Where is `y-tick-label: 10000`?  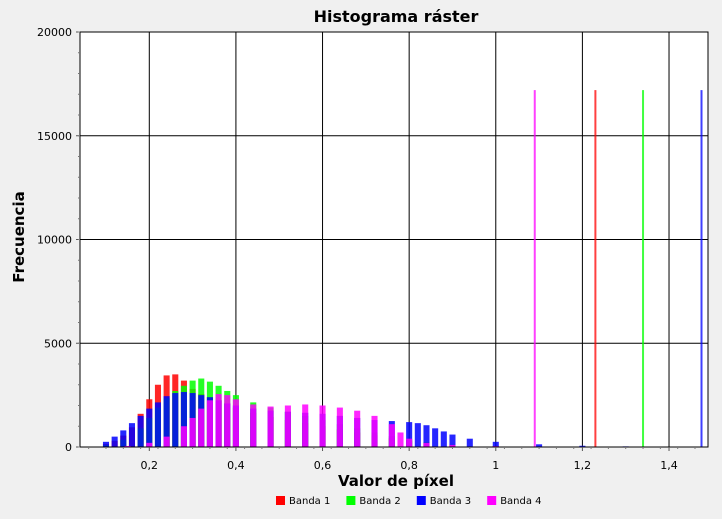
y-tick-label: 10000 is located at coordinates (54, 240).